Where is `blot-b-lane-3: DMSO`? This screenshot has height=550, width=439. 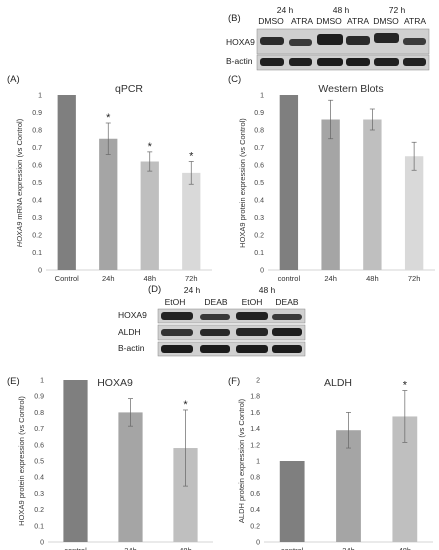 blot-b-lane-3: DMSO is located at coordinates (329, 21).